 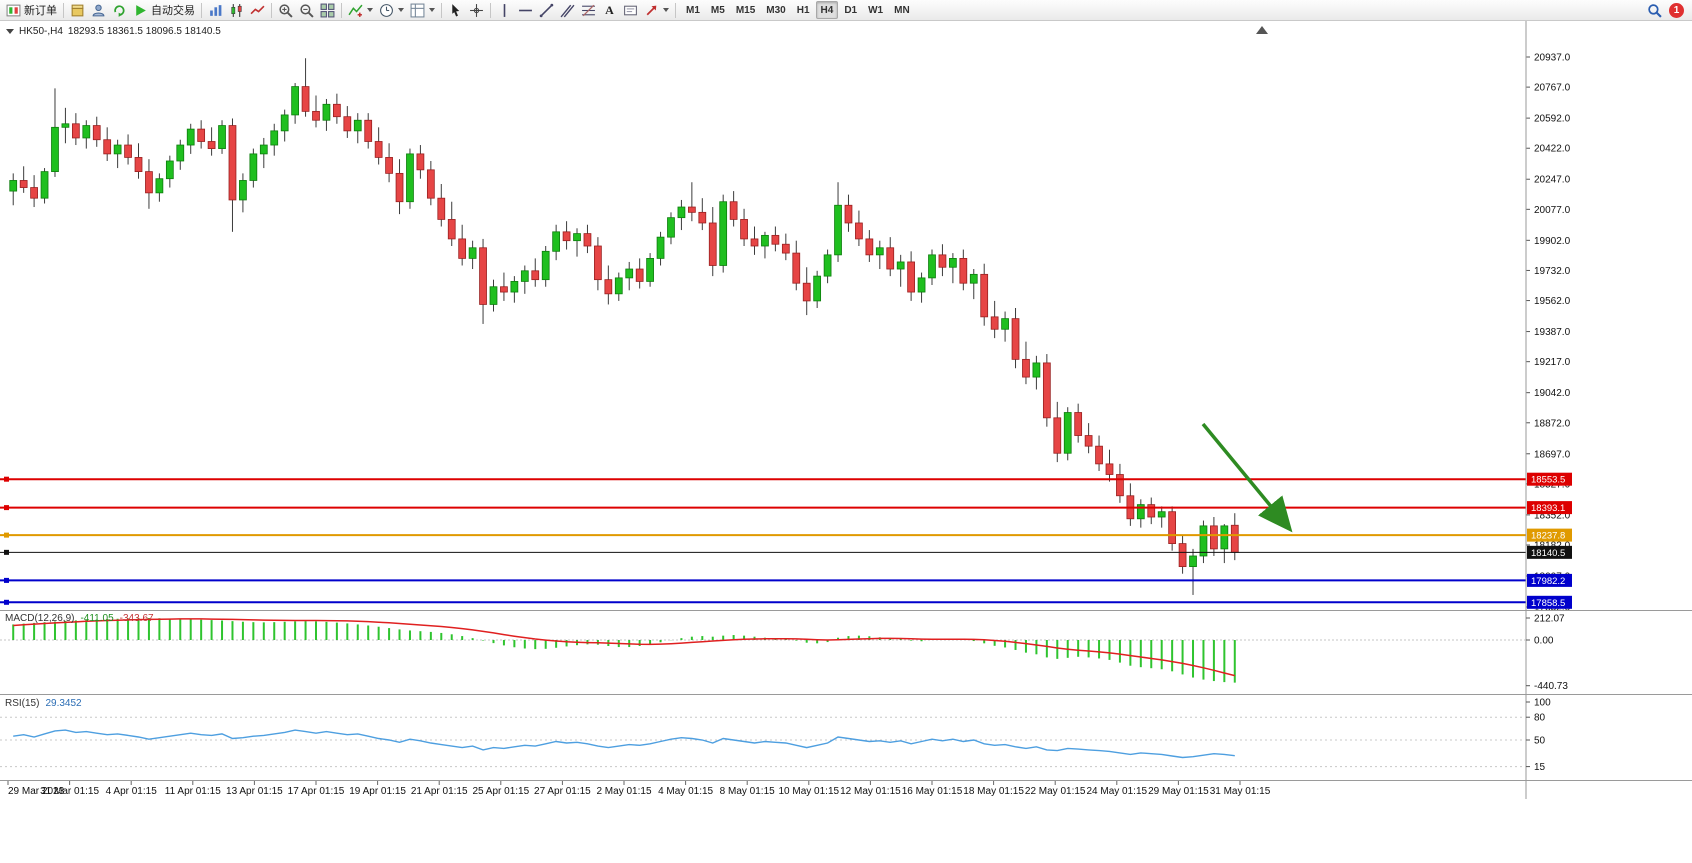 I want to click on svg-text: 18393.1, so click(x=1548, y=508).